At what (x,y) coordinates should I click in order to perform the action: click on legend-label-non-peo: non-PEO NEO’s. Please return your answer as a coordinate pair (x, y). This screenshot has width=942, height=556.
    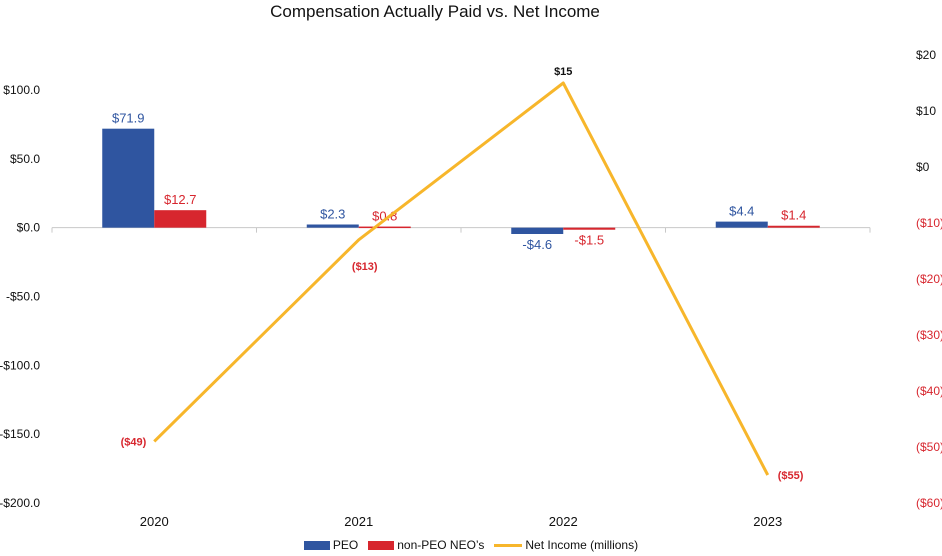
    Looking at the image, I should click on (441, 545).